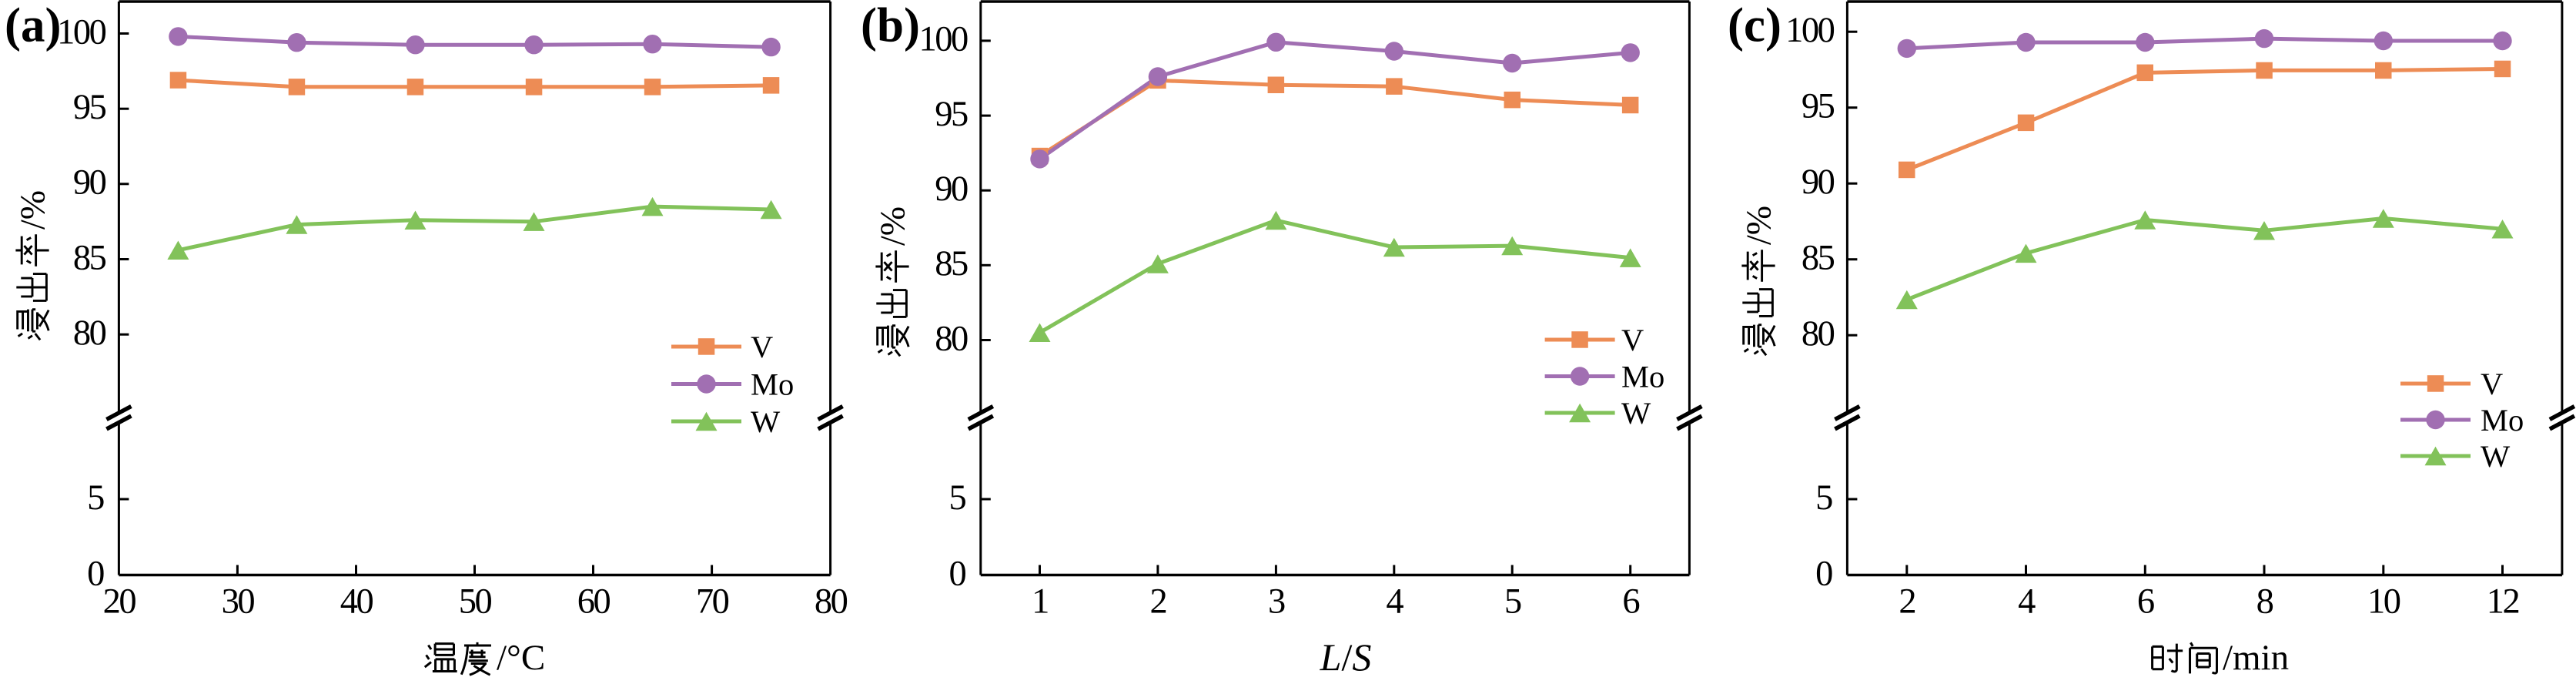 This screenshot has height=684, width=2576. Describe the element at coordinates (2265, 602) in the screenshot. I see `svg-text: 8` at that location.